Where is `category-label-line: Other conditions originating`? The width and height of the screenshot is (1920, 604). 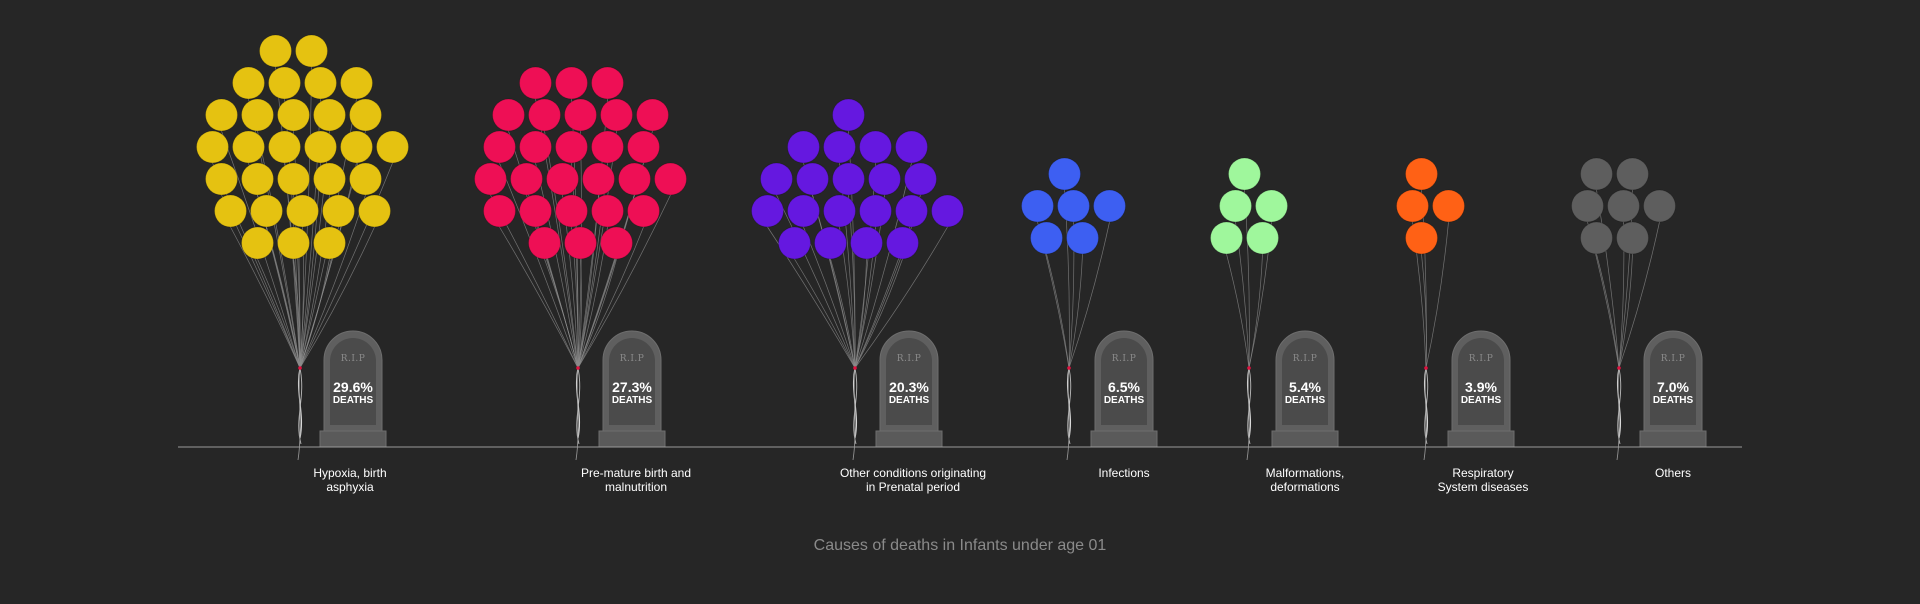
category-label-line: Other conditions originating is located at coordinates (913, 473).